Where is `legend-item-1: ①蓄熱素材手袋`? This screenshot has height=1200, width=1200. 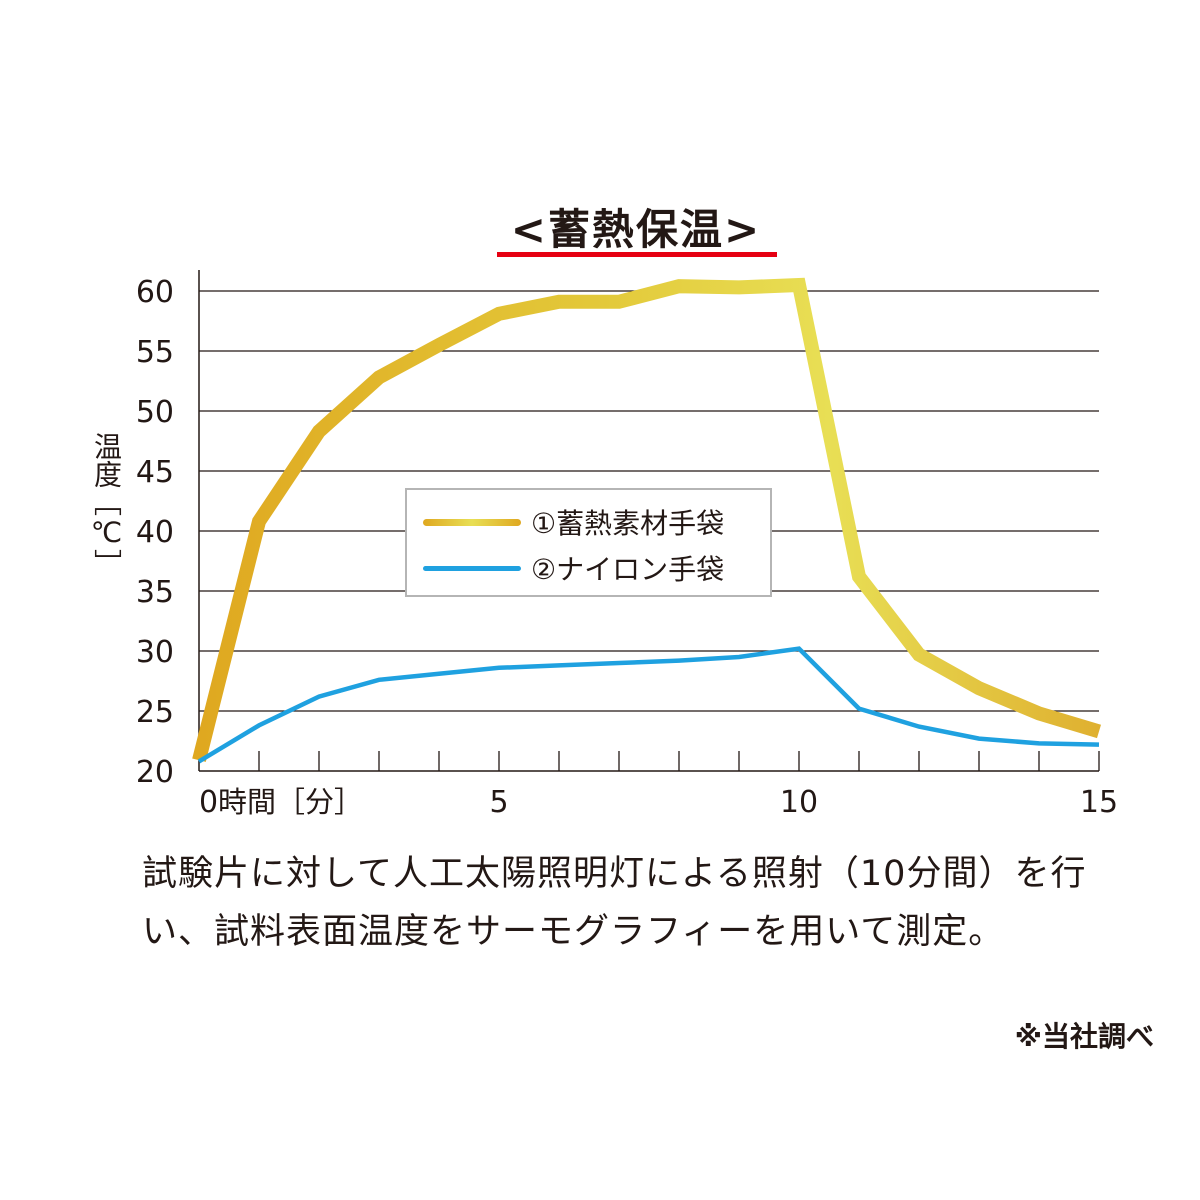 legend-item-1: ①蓄熱素材手袋 is located at coordinates (573, 522).